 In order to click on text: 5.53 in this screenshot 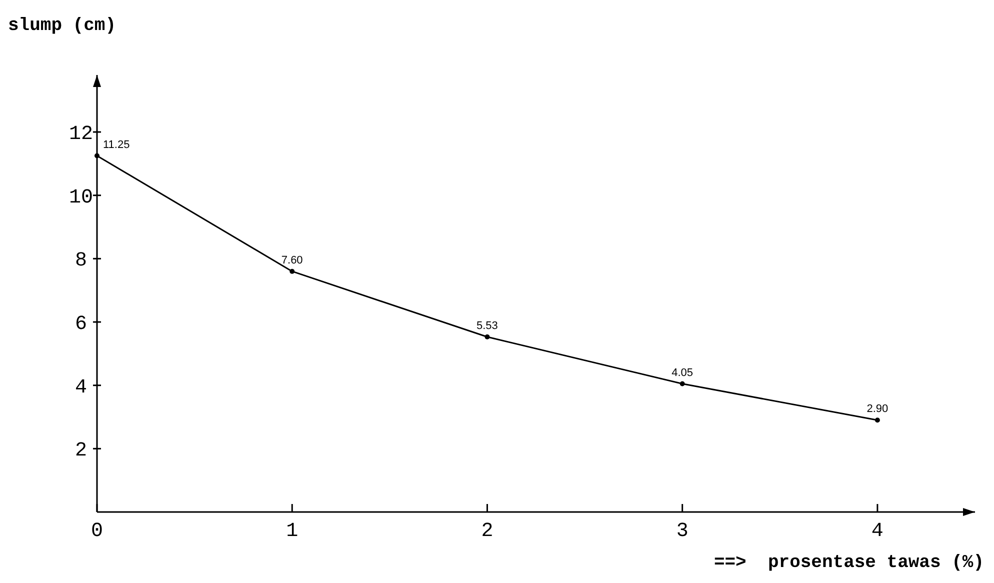, I will do `click(487, 326)`.